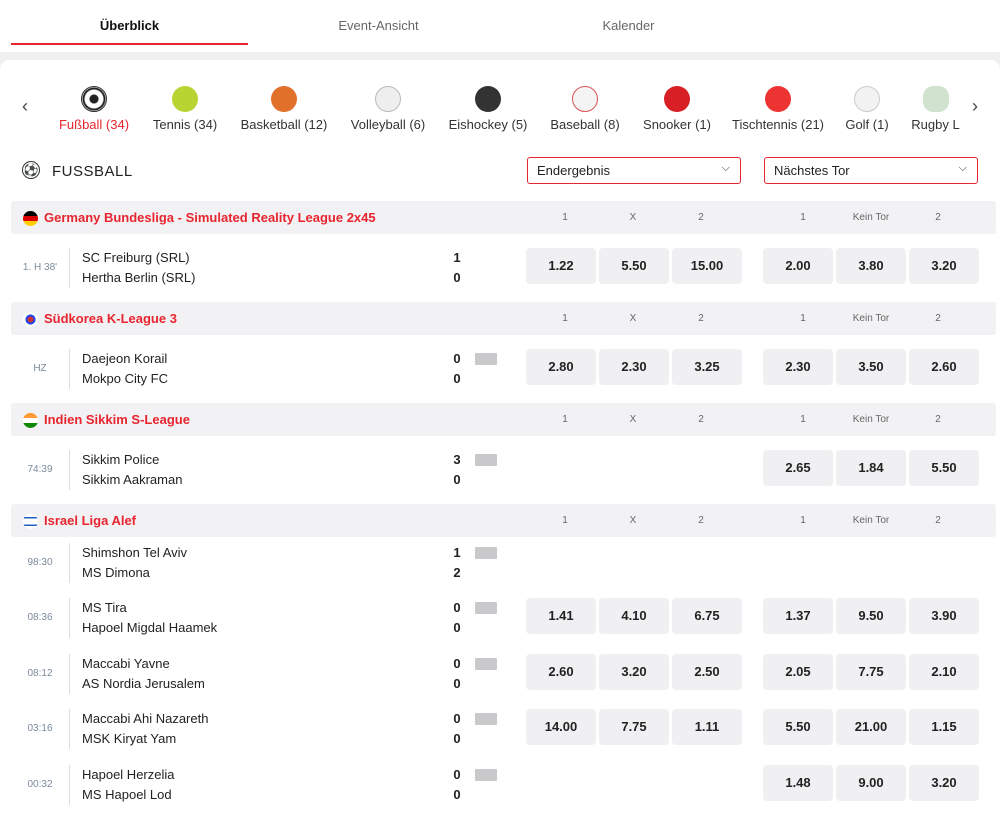  Describe the element at coordinates (132, 479) in the screenshot. I see `away-team: Sikkim Aakraman` at that location.